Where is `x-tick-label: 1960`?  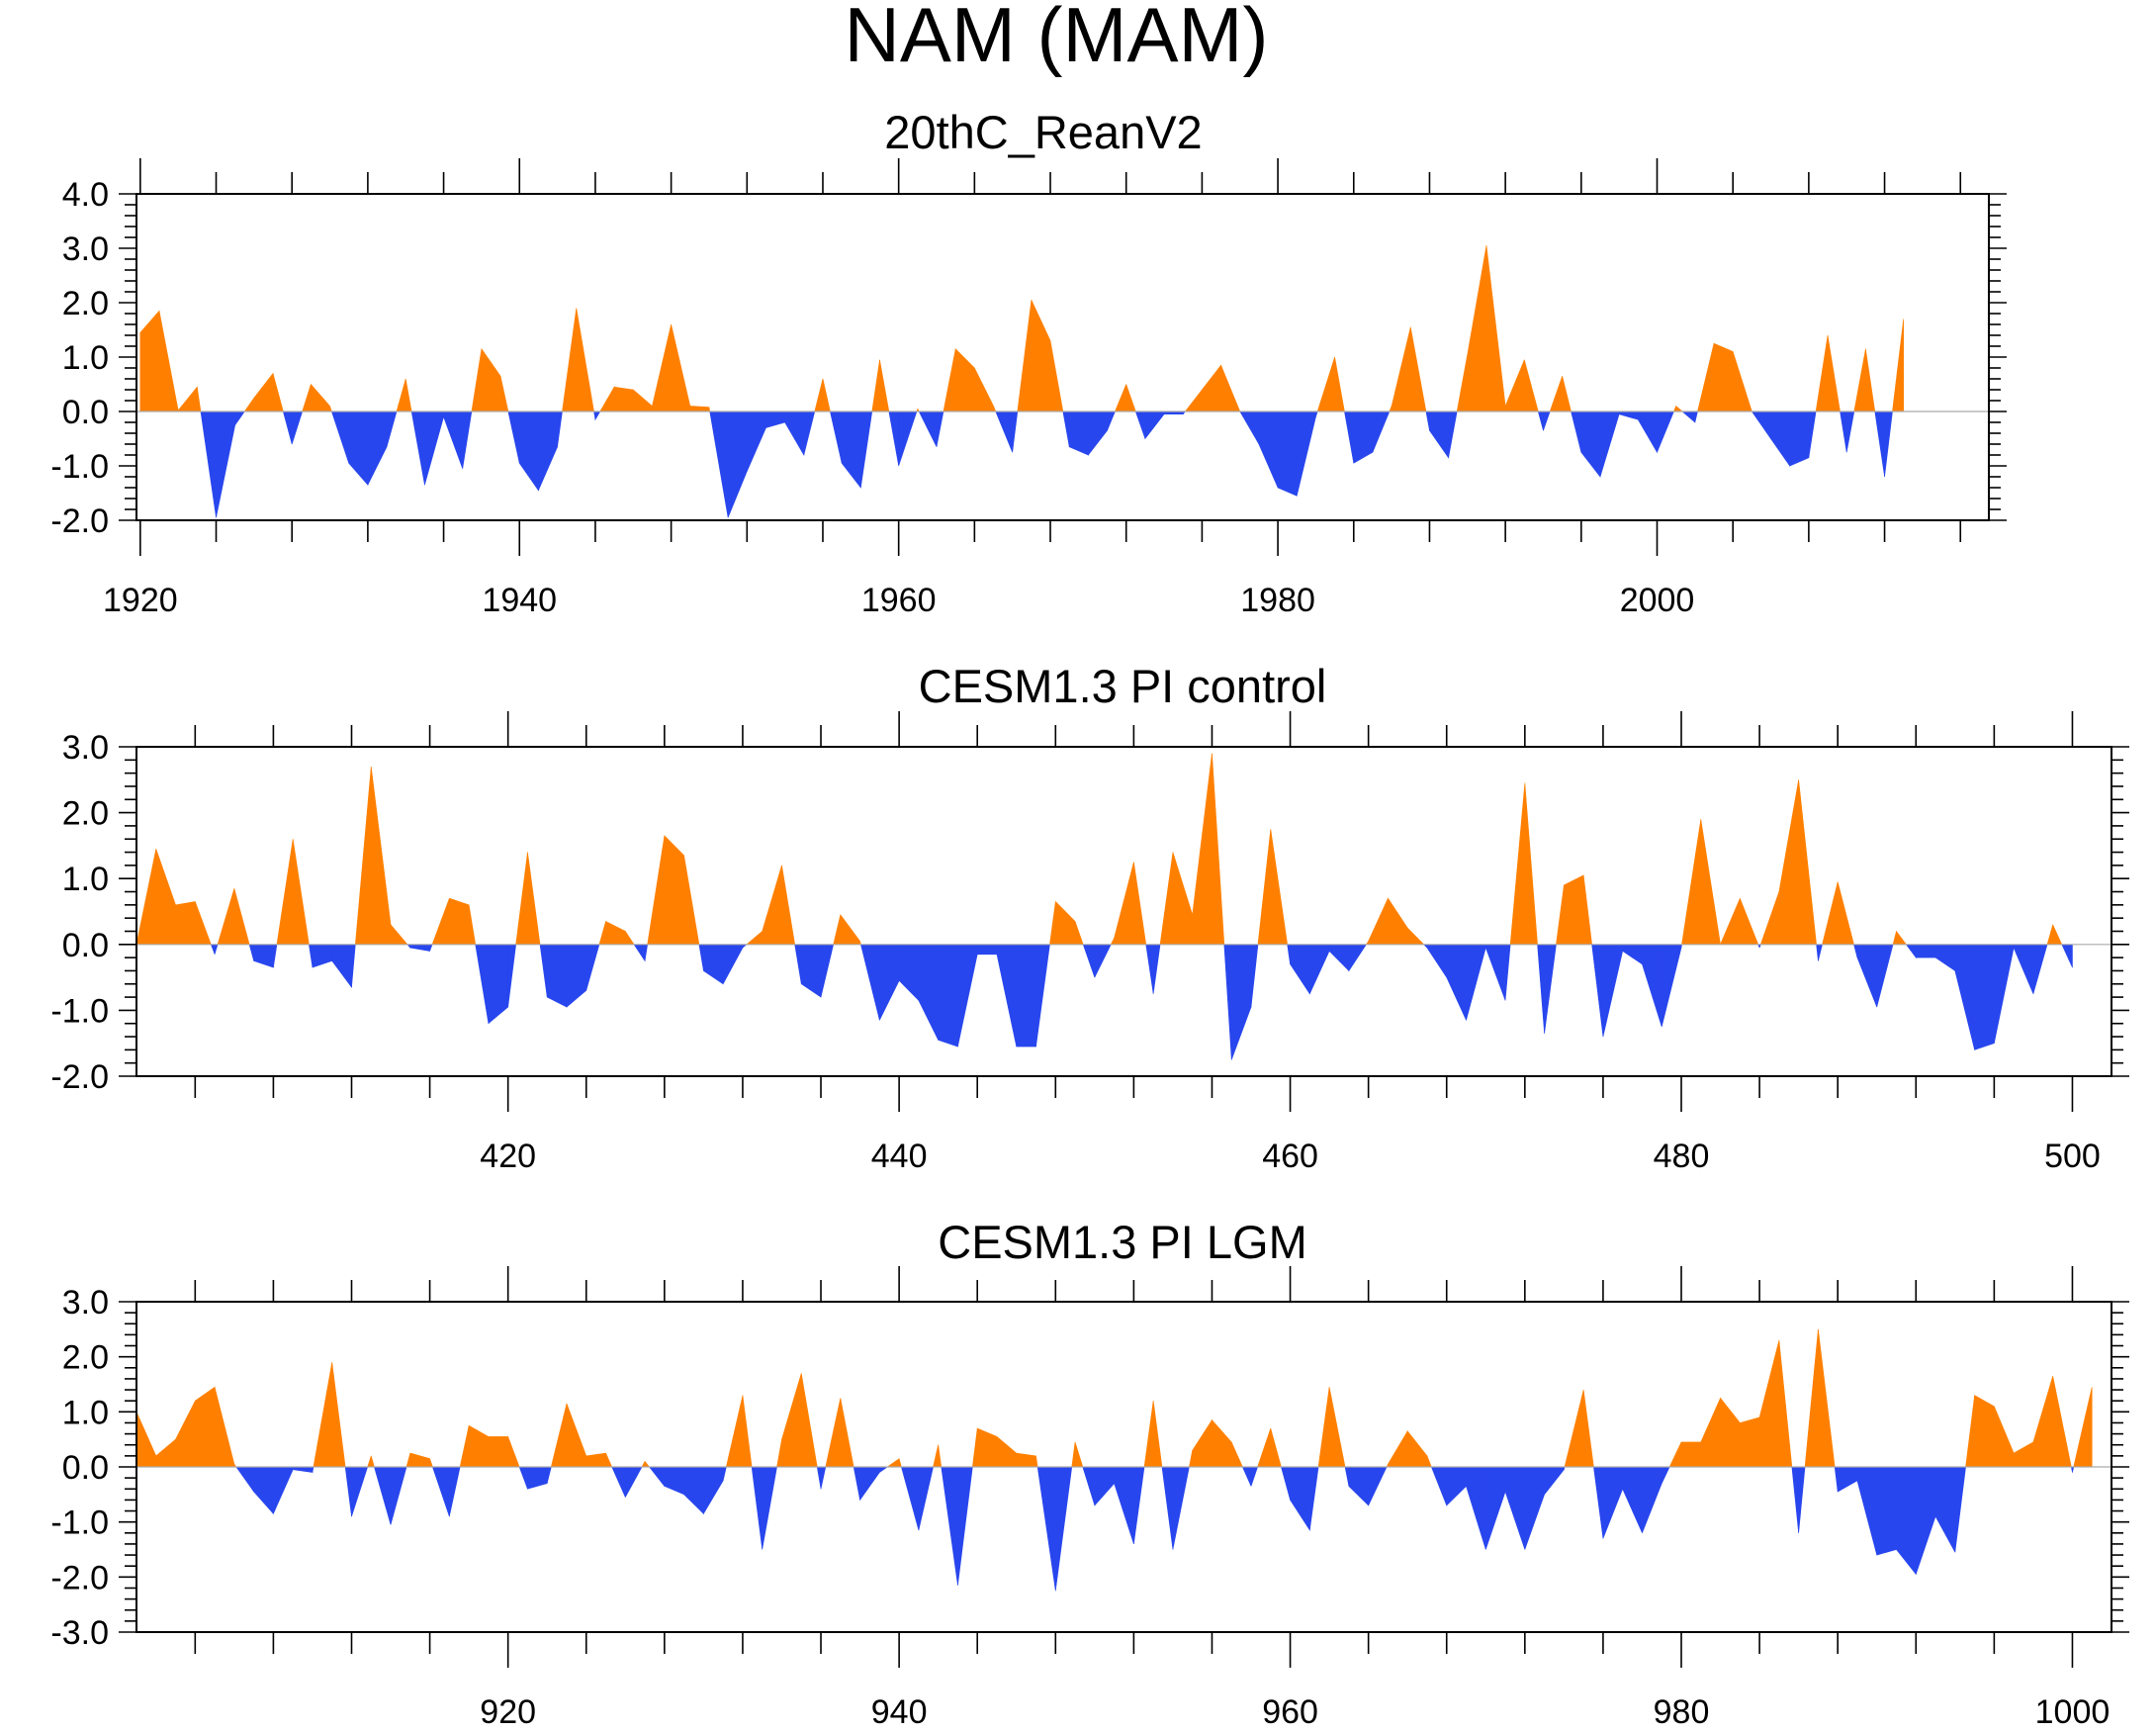 x-tick-label: 1960 is located at coordinates (899, 600).